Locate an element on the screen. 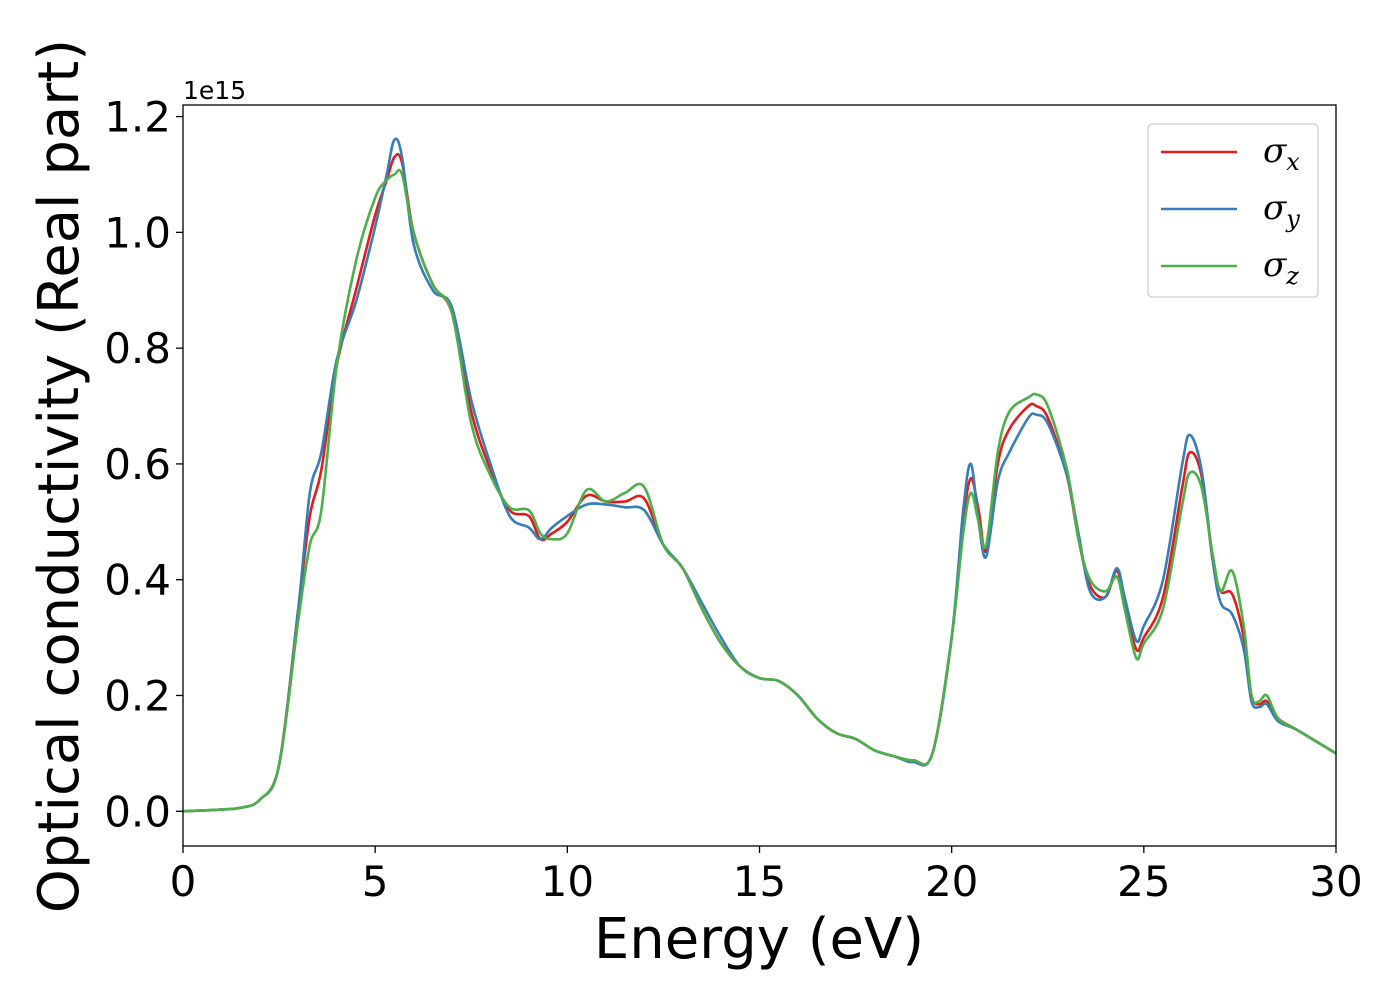  x-tick-label: 30 is located at coordinates (1335, 881).